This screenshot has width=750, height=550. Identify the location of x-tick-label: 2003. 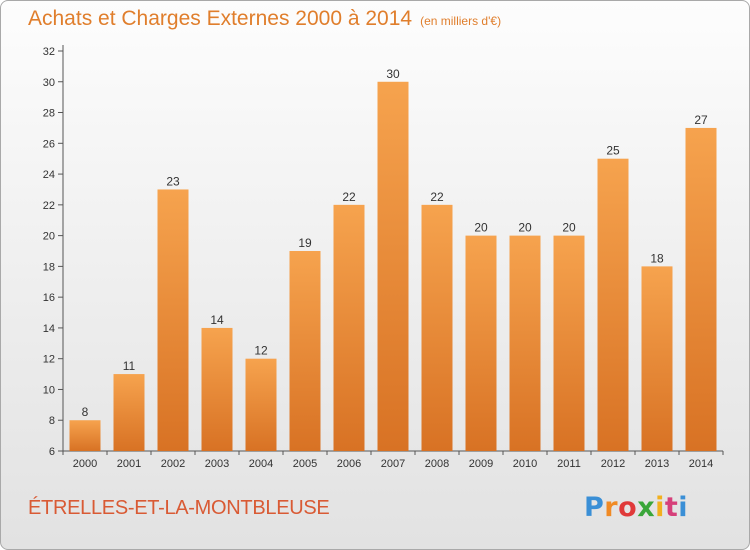
(217, 464).